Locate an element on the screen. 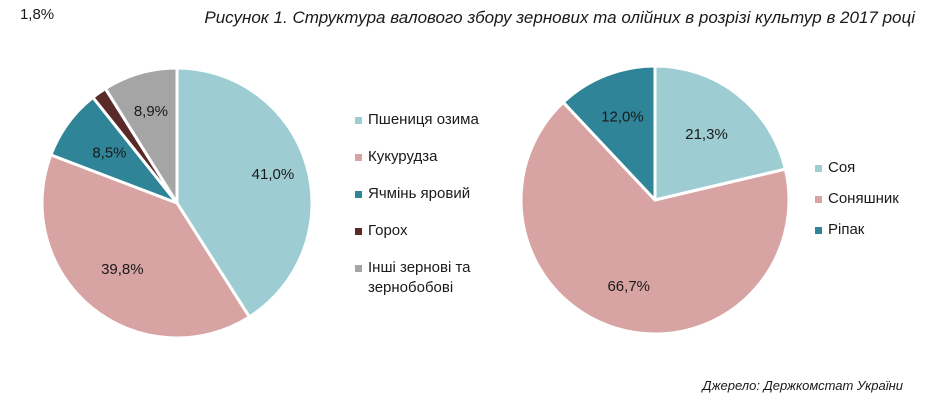 Image resolution: width=929 pixels, height=408 pixels. pie-slice-inshi-zernovi-ta-zernobobovi is located at coordinates (141, 135).